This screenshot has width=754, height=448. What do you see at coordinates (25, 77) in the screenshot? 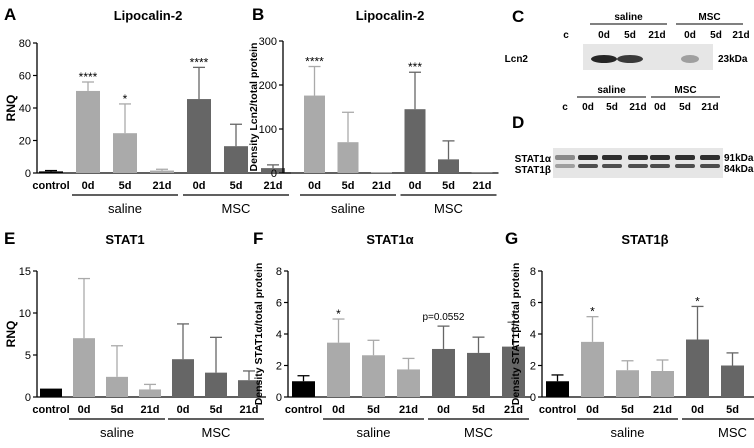
I see `y-tick-label: 60` at bounding box center [25, 77].